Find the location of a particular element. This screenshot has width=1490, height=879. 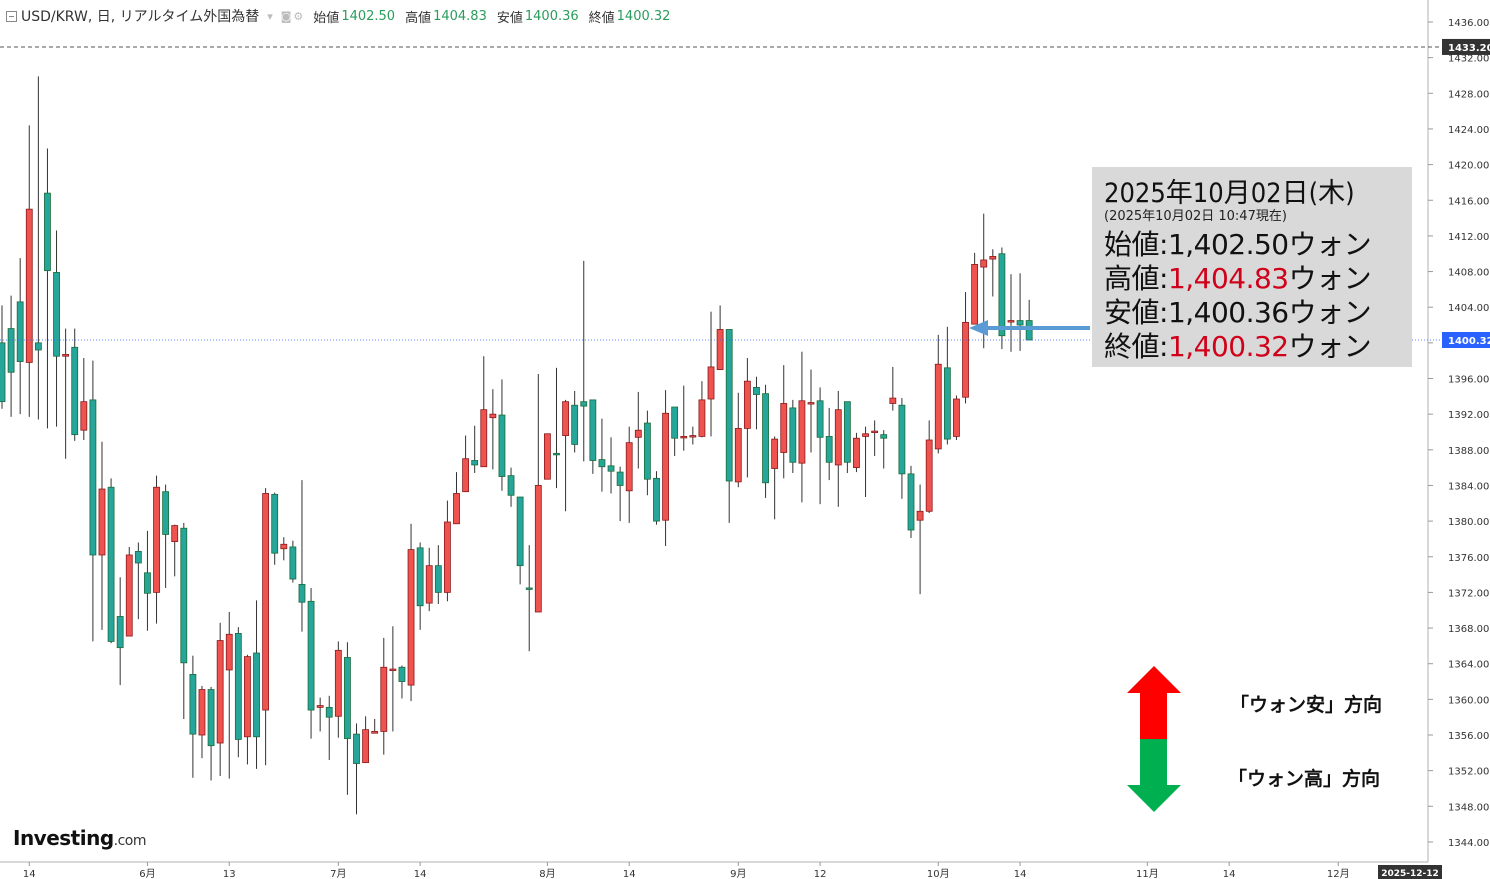

info-value: 1,402.50 is located at coordinates (1228, 244).